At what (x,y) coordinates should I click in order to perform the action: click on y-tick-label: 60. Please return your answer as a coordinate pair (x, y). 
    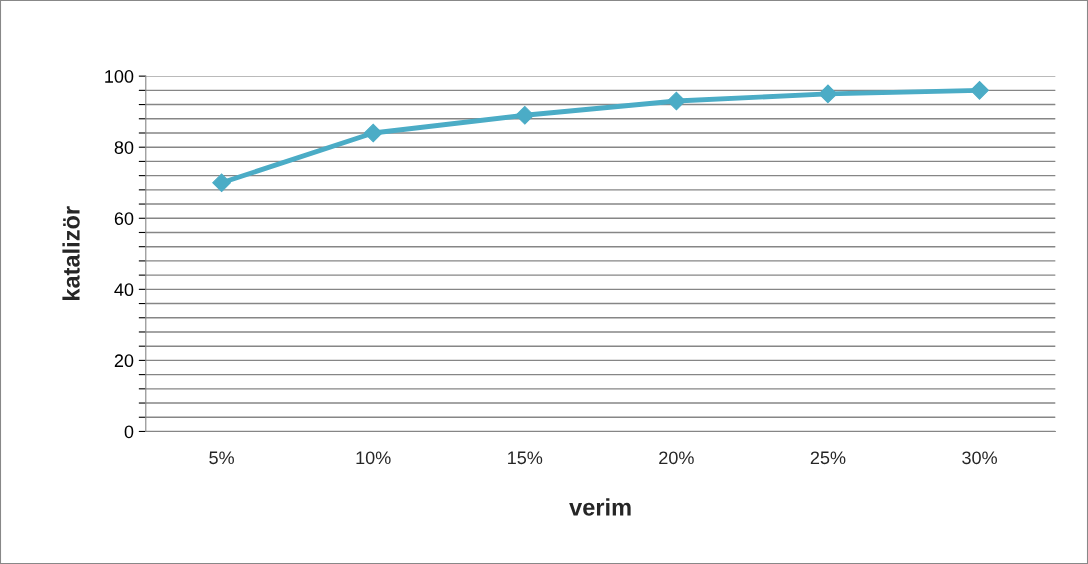
    Looking at the image, I should click on (124, 218).